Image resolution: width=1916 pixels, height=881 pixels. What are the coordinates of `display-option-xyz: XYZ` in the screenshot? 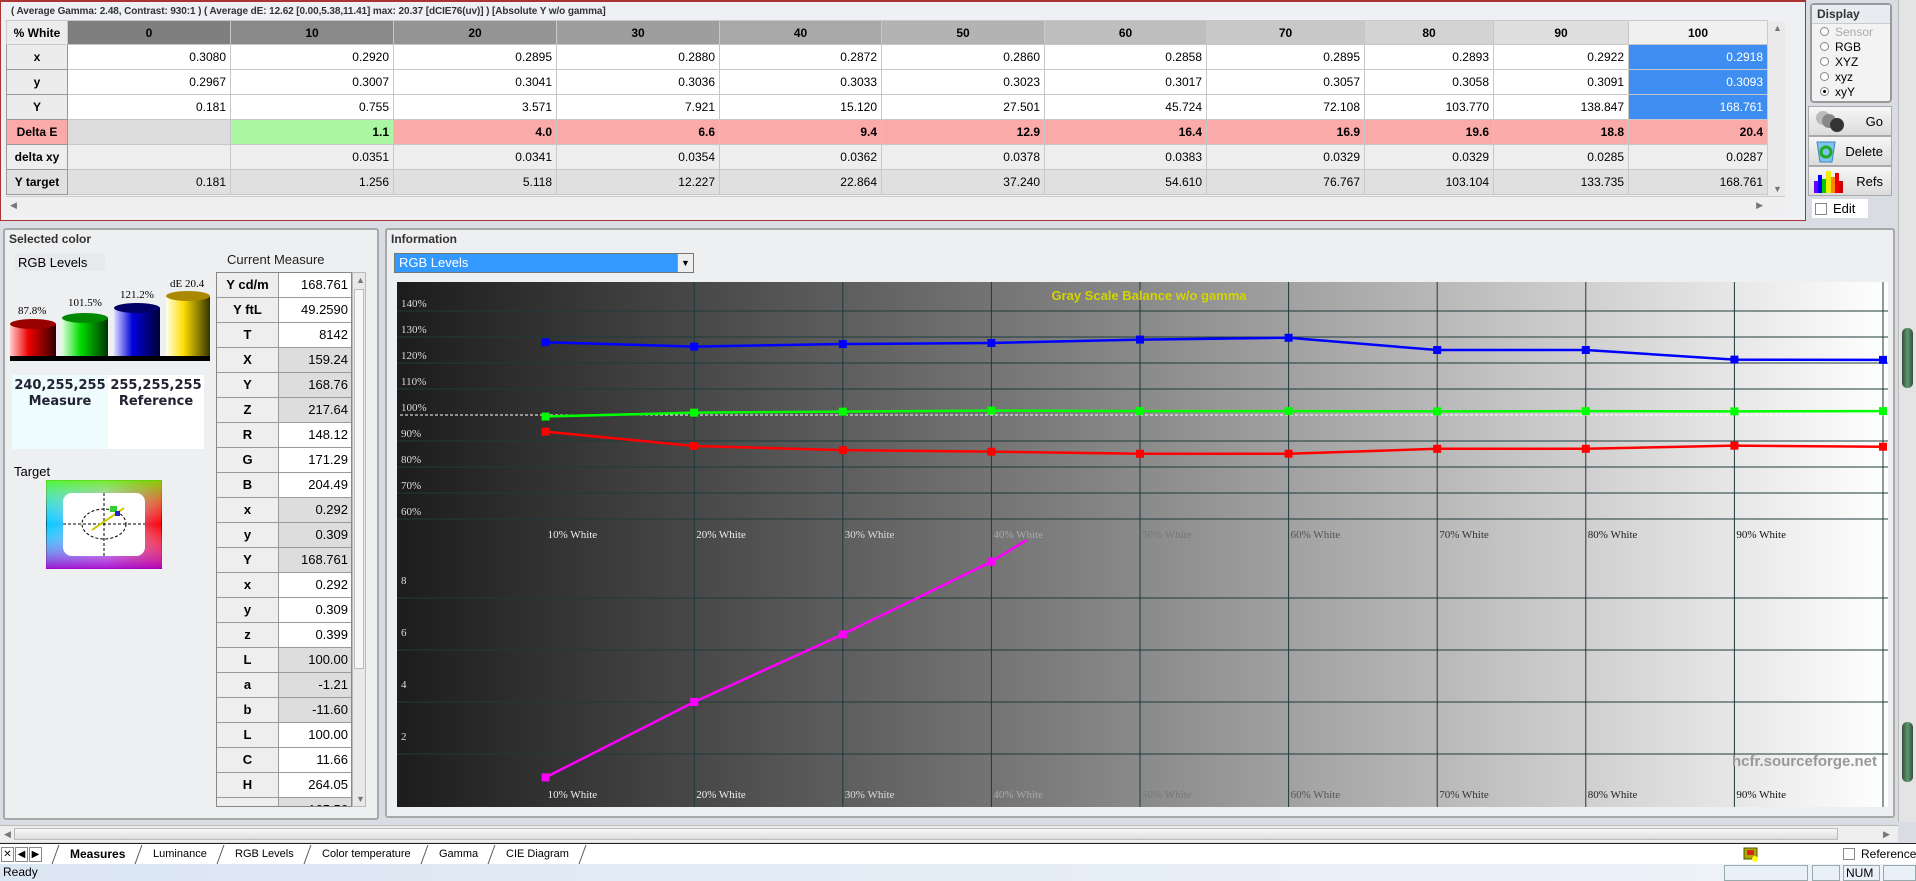 It's located at (1851, 61).